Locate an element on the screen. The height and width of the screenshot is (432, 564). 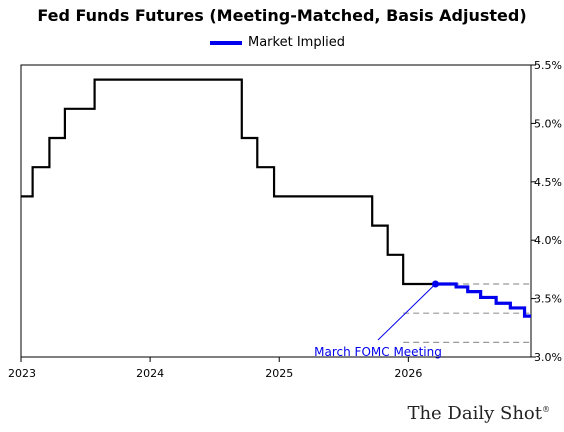
watermark: The Daily Shot® is located at coordinates (478, 413).